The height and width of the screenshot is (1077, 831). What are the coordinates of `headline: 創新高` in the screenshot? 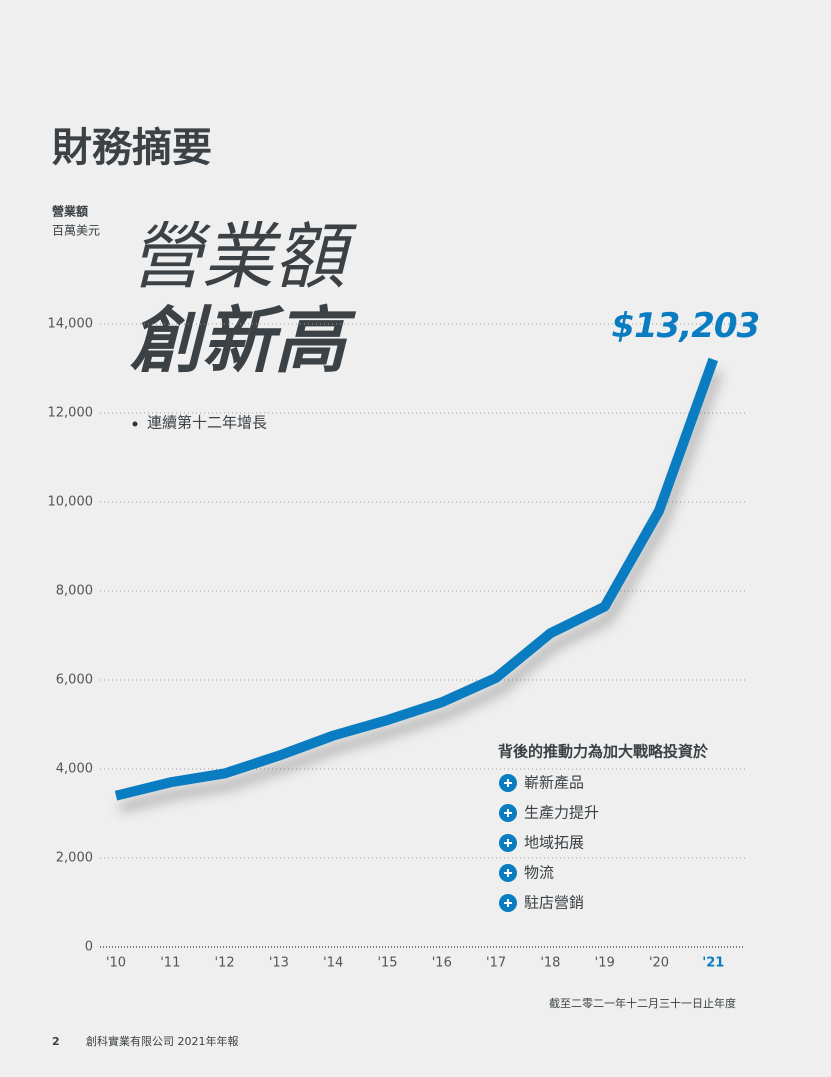 It's located at (243, 341).